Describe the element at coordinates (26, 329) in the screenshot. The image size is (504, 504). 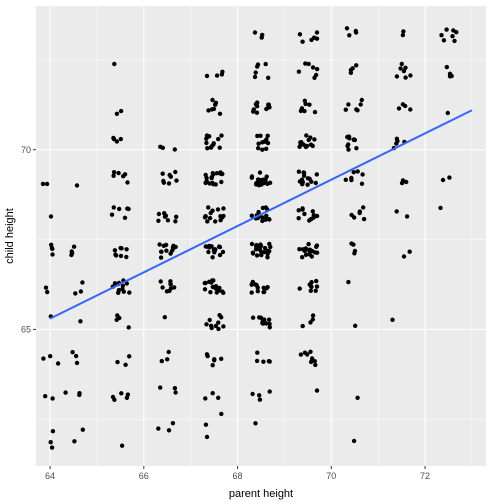
I see `y-tick-label: 65` at that location.